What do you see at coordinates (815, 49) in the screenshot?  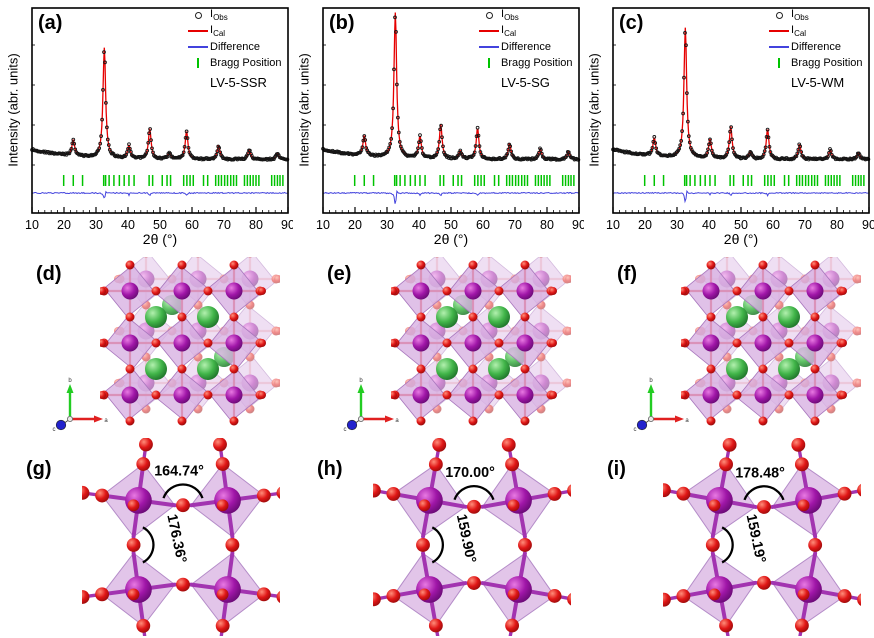 I see `legend-c: IObs ICal Difference Bragg Position LV-5-WM` at bounding box center [815, 49].